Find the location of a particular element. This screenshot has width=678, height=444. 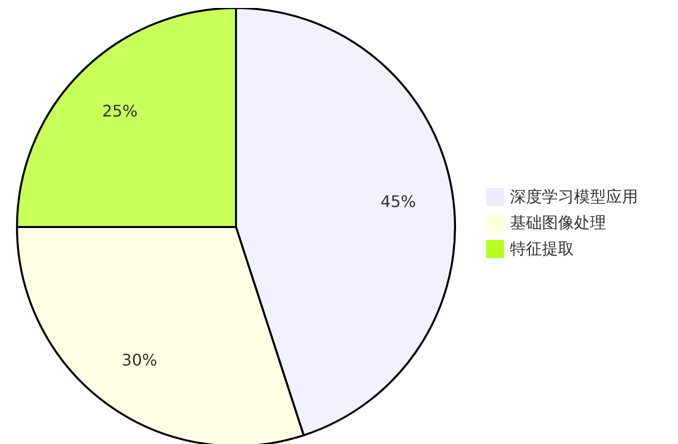

data-label: 25% is located at coordinates (120, 110).